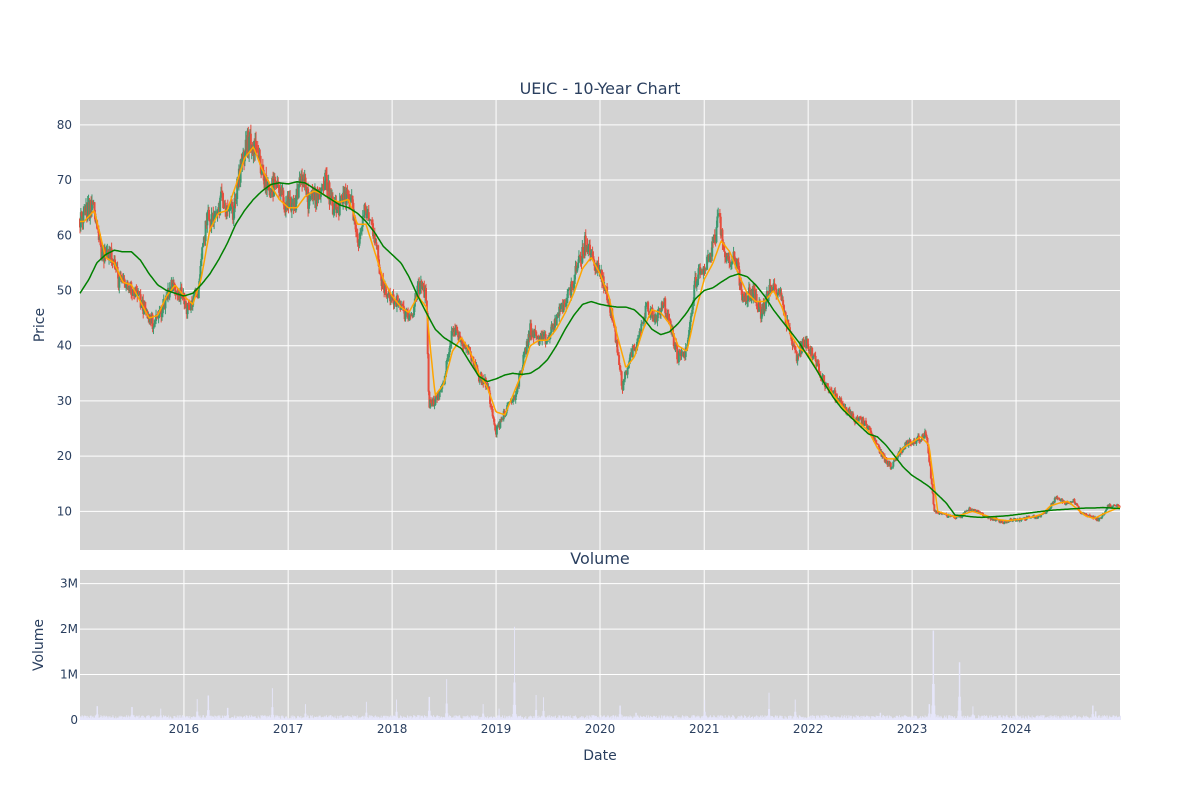 The image size is (1200, 804). What do you see at coordinates (64, 346) in the screenshot?
I see `price-y-tick-label: 40` at bounding box center [64, 346].